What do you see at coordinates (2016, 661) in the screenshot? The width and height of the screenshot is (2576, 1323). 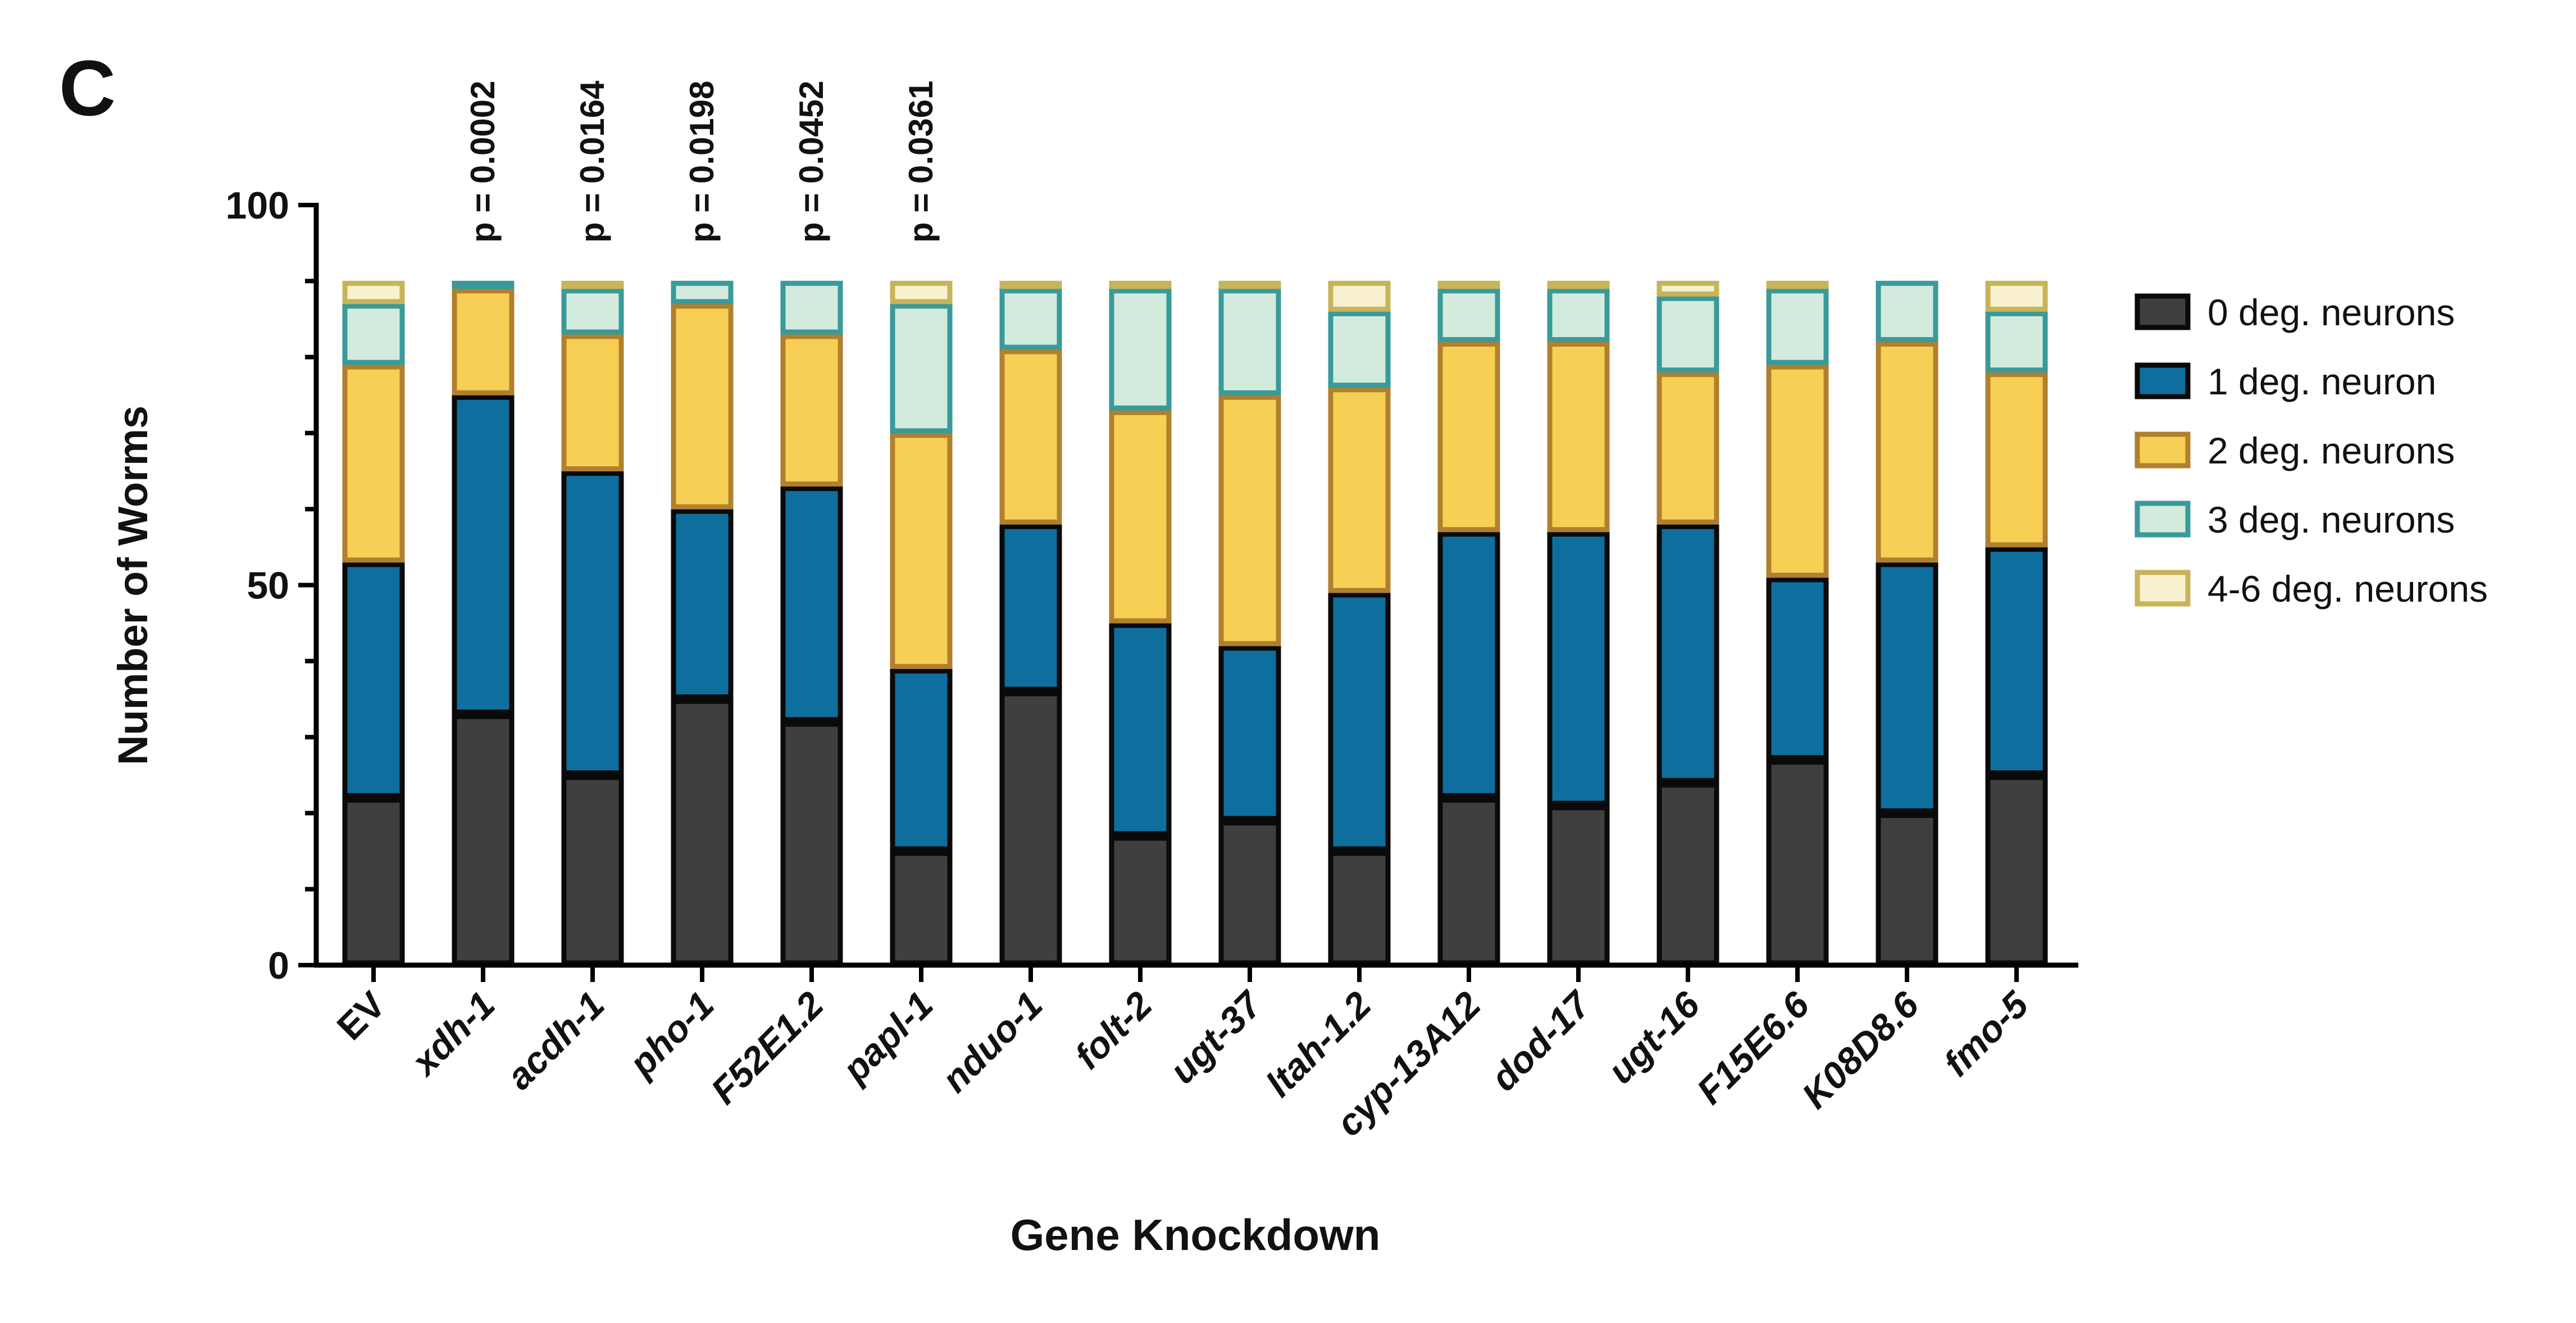 I see `bar-segment-fmo-5-s1` at bounding box center [2016, 661].